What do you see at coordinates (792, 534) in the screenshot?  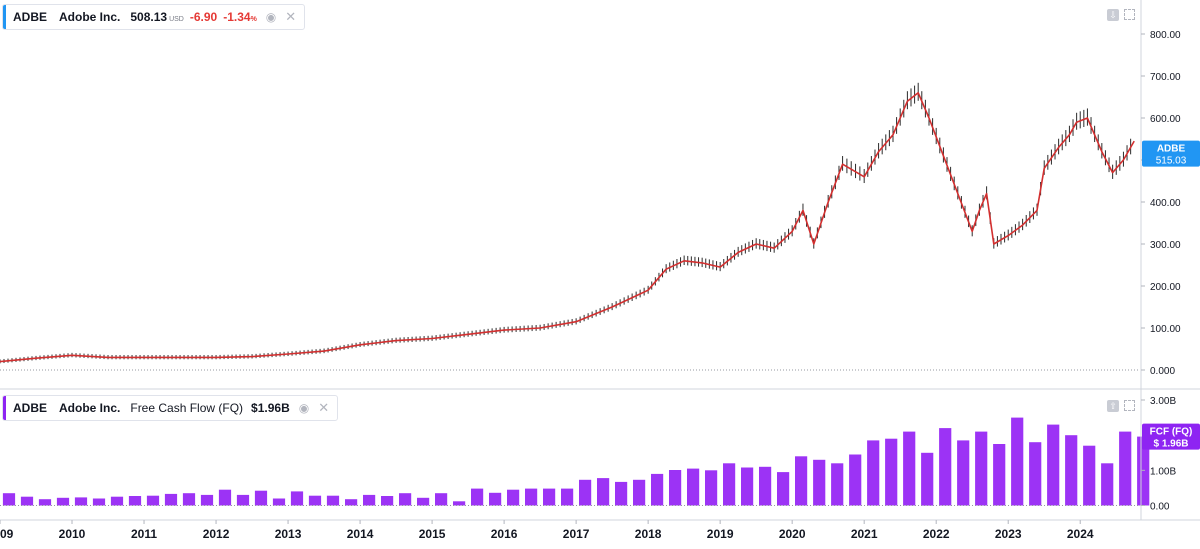 I see `time-tick-label: 2020` at bounding box center [792, 534].